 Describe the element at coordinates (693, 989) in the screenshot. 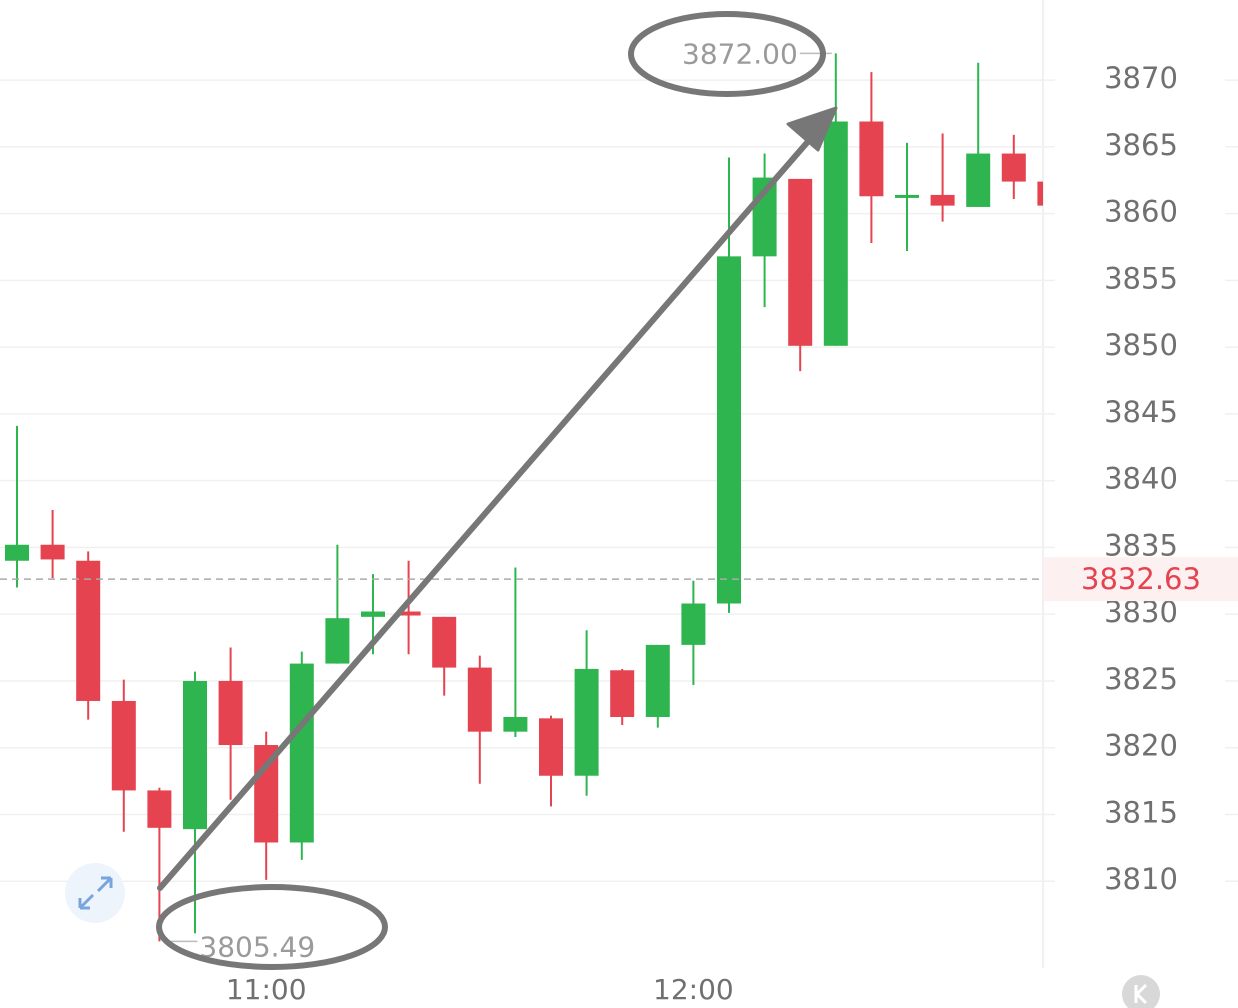

I see `x-tick-label: 12:00` at that location.